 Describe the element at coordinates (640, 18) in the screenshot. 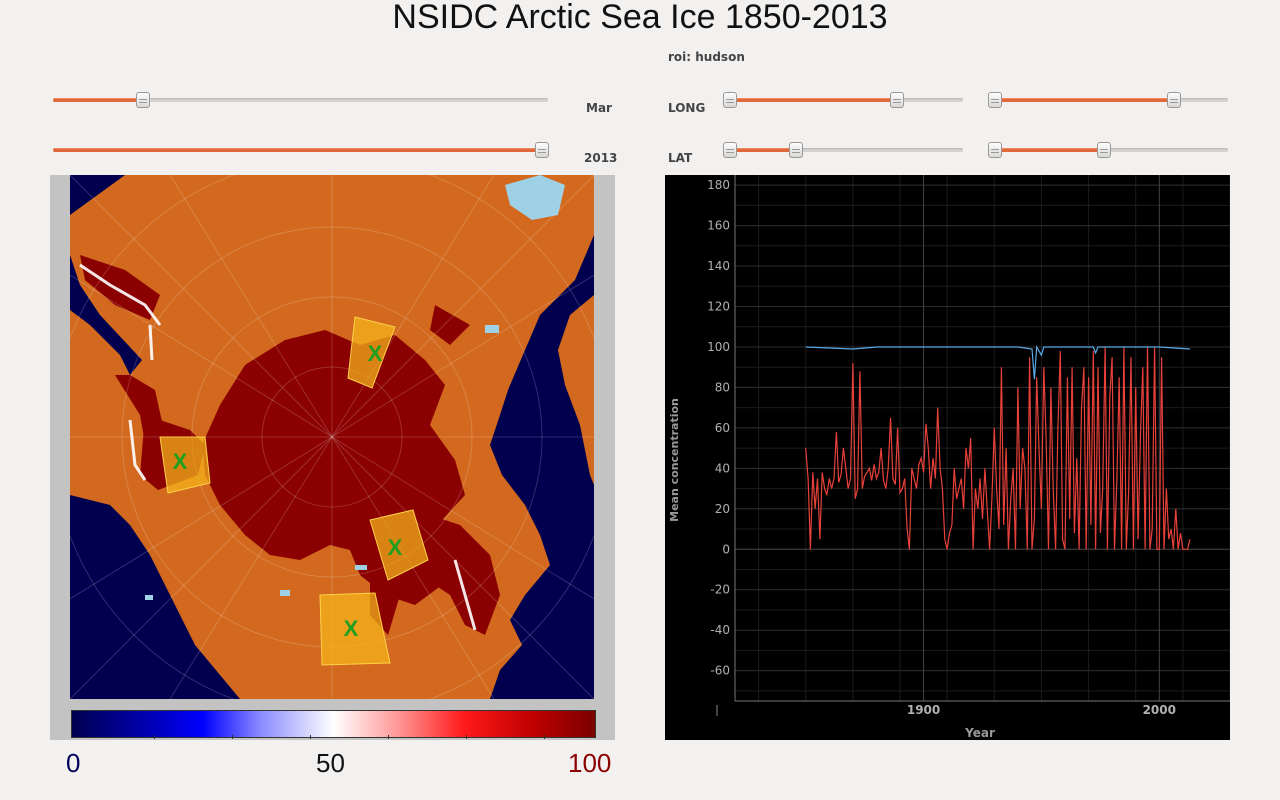

I see `page-title: NSIDC Arctic Sea Ice 1850-2013` at that location.